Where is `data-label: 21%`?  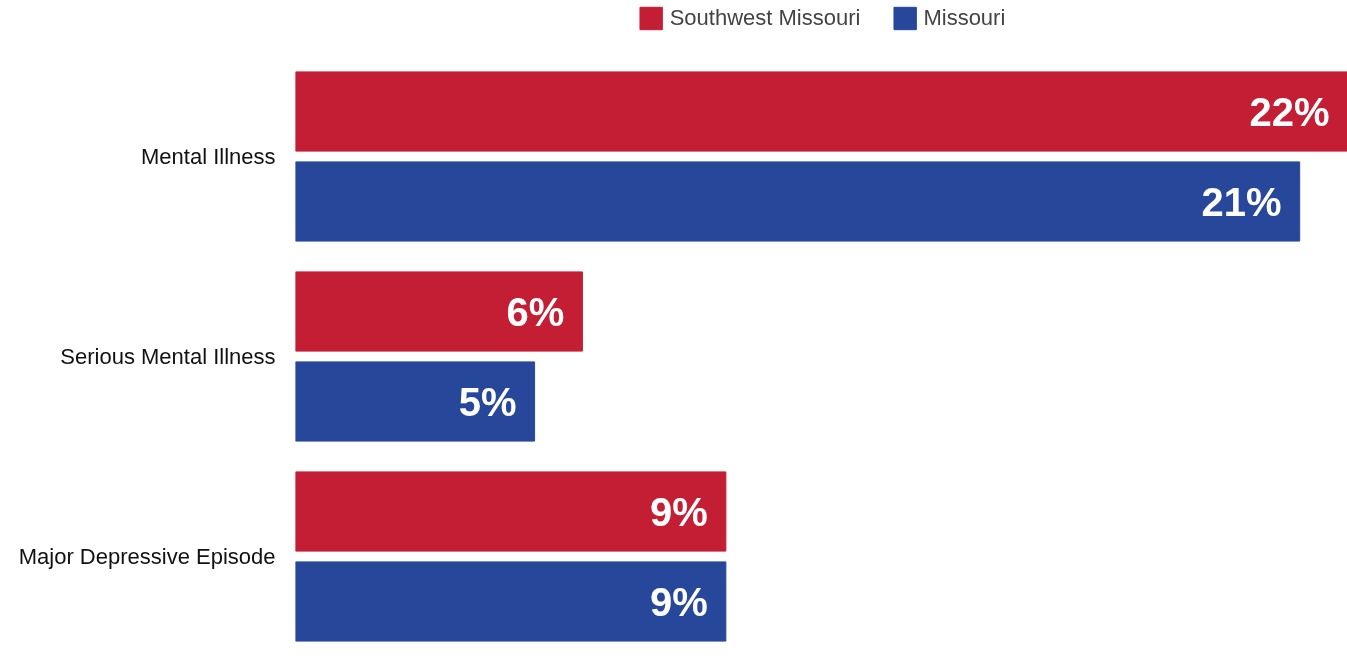 data-label: 21% is located at coordinates (1241, 201).